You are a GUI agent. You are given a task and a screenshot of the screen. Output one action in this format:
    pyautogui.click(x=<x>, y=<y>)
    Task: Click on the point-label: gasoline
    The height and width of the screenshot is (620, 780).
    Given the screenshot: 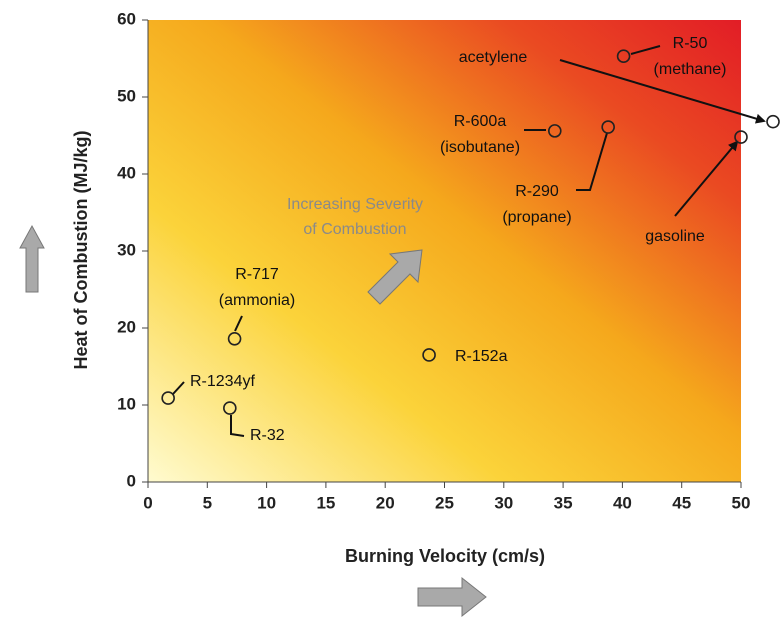 What is the action you would take?
    pyautogui.click(x=675, y=236)
    